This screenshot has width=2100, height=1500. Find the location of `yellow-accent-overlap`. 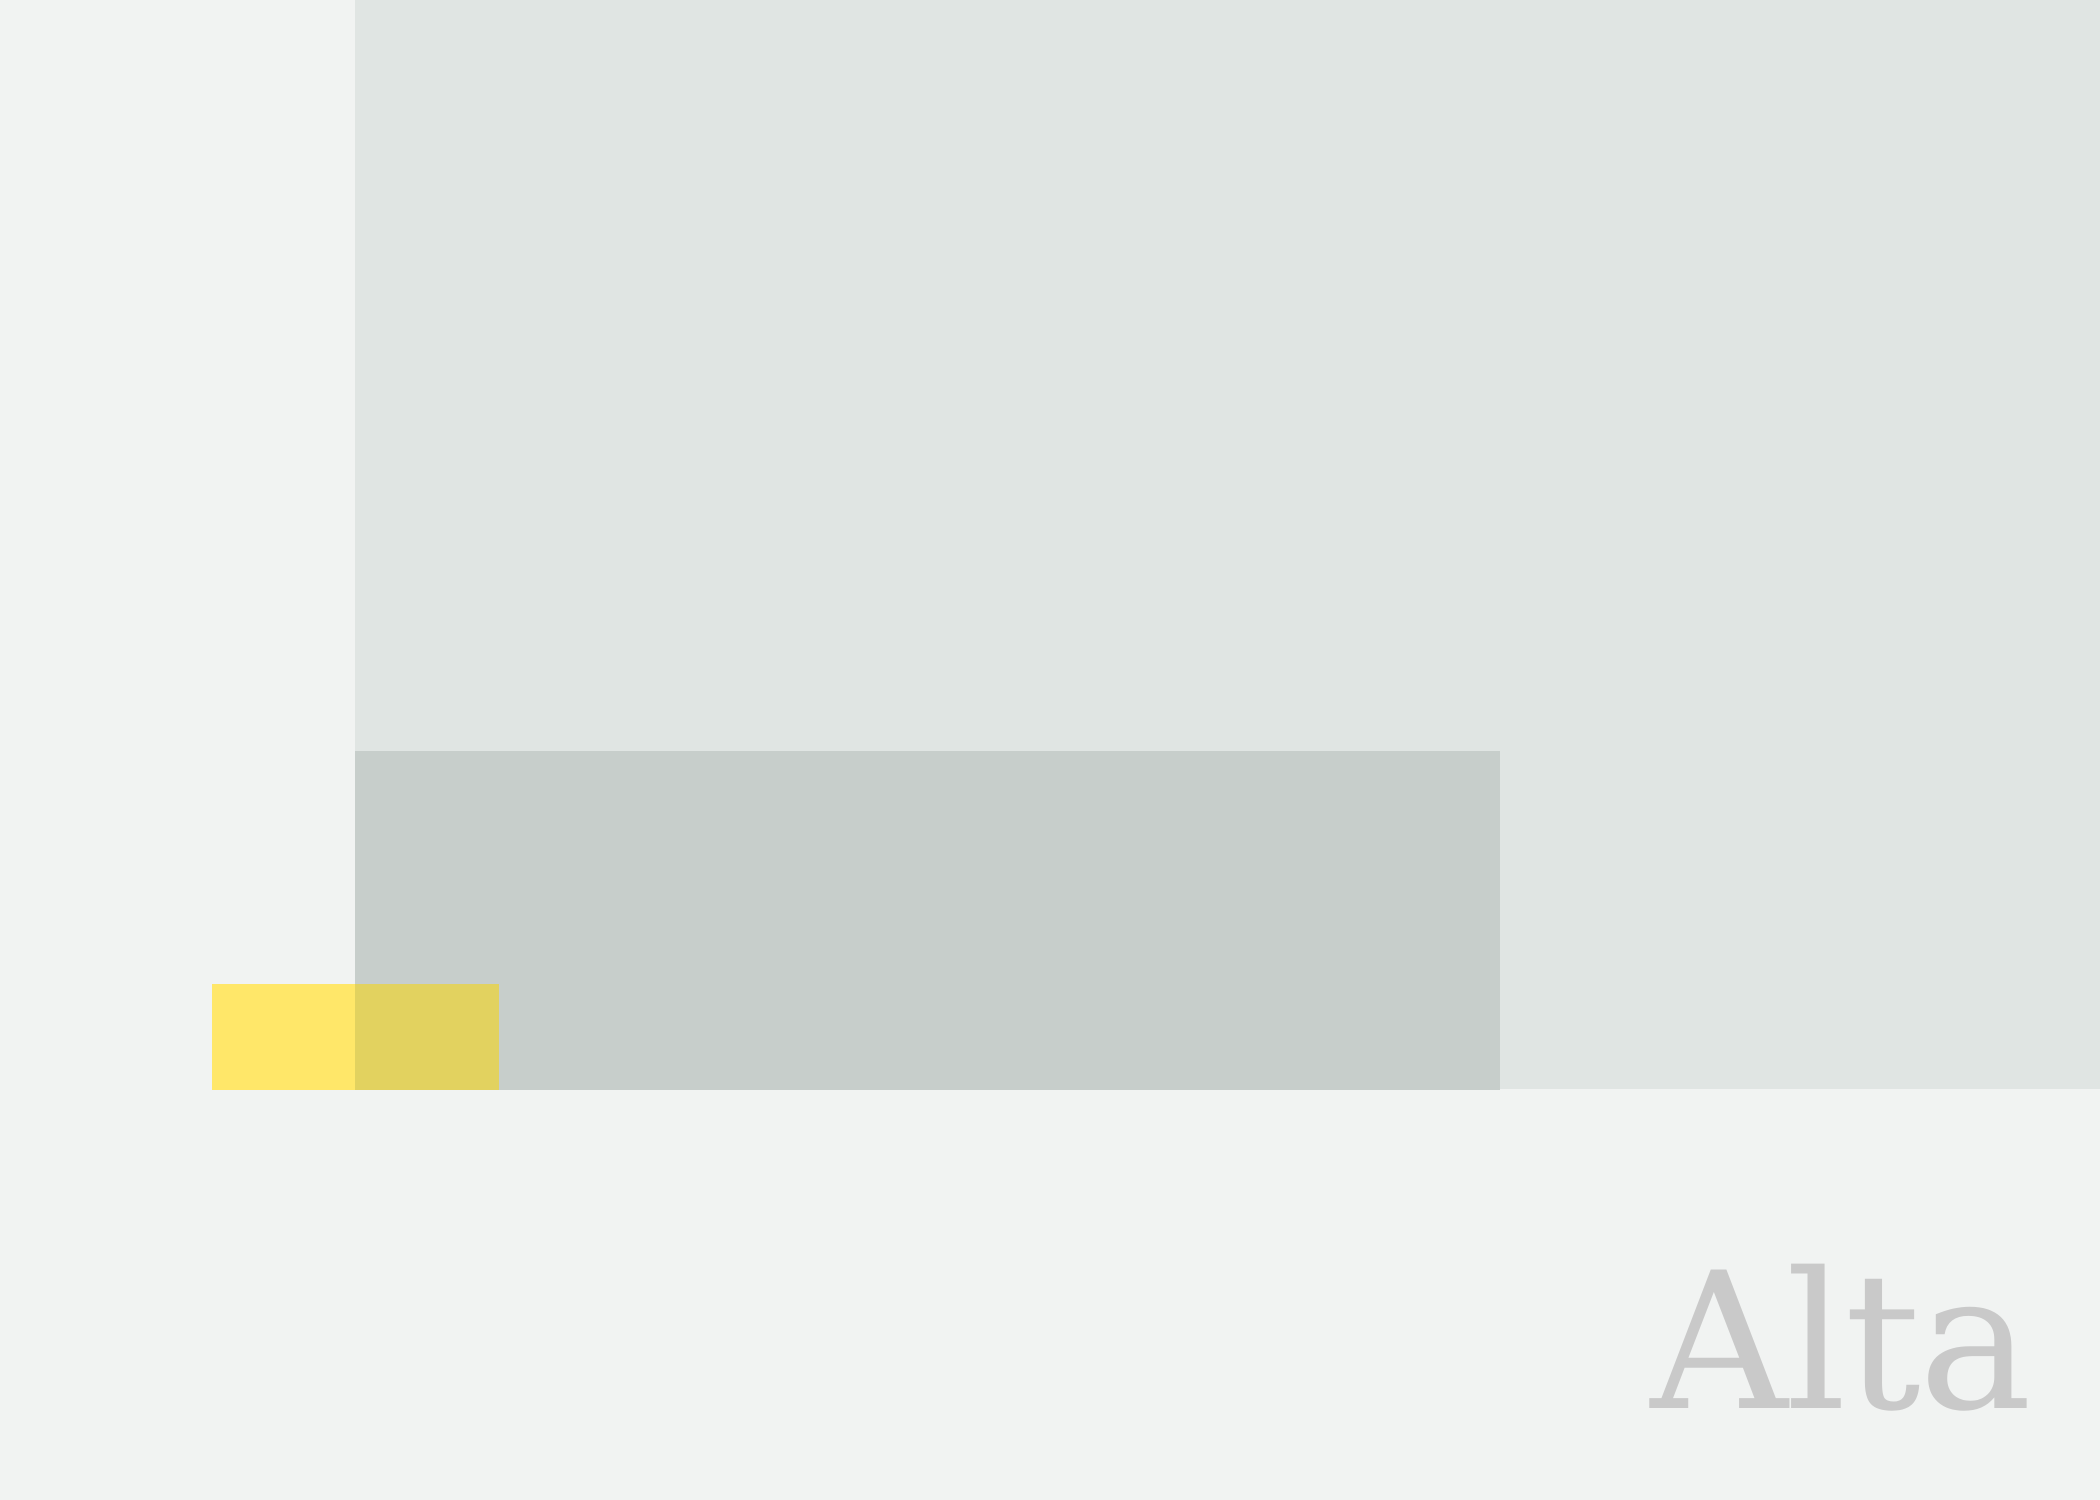

yellow-accent-overlap is located at coordinates (427, 1037).